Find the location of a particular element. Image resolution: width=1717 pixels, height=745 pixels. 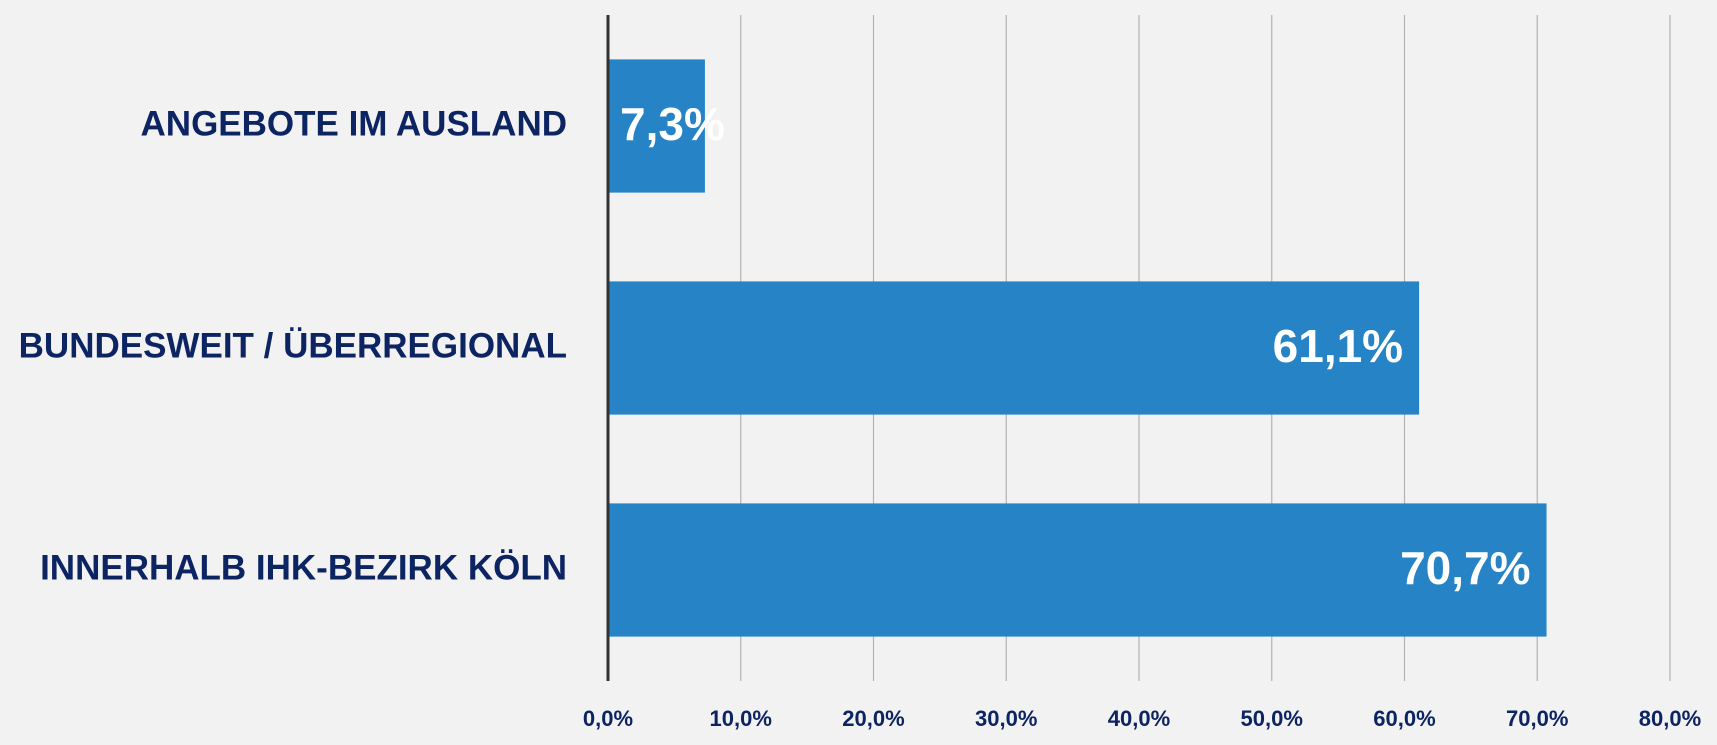

x-tick-label: 60,0% is located at coordinates (1404, 718).